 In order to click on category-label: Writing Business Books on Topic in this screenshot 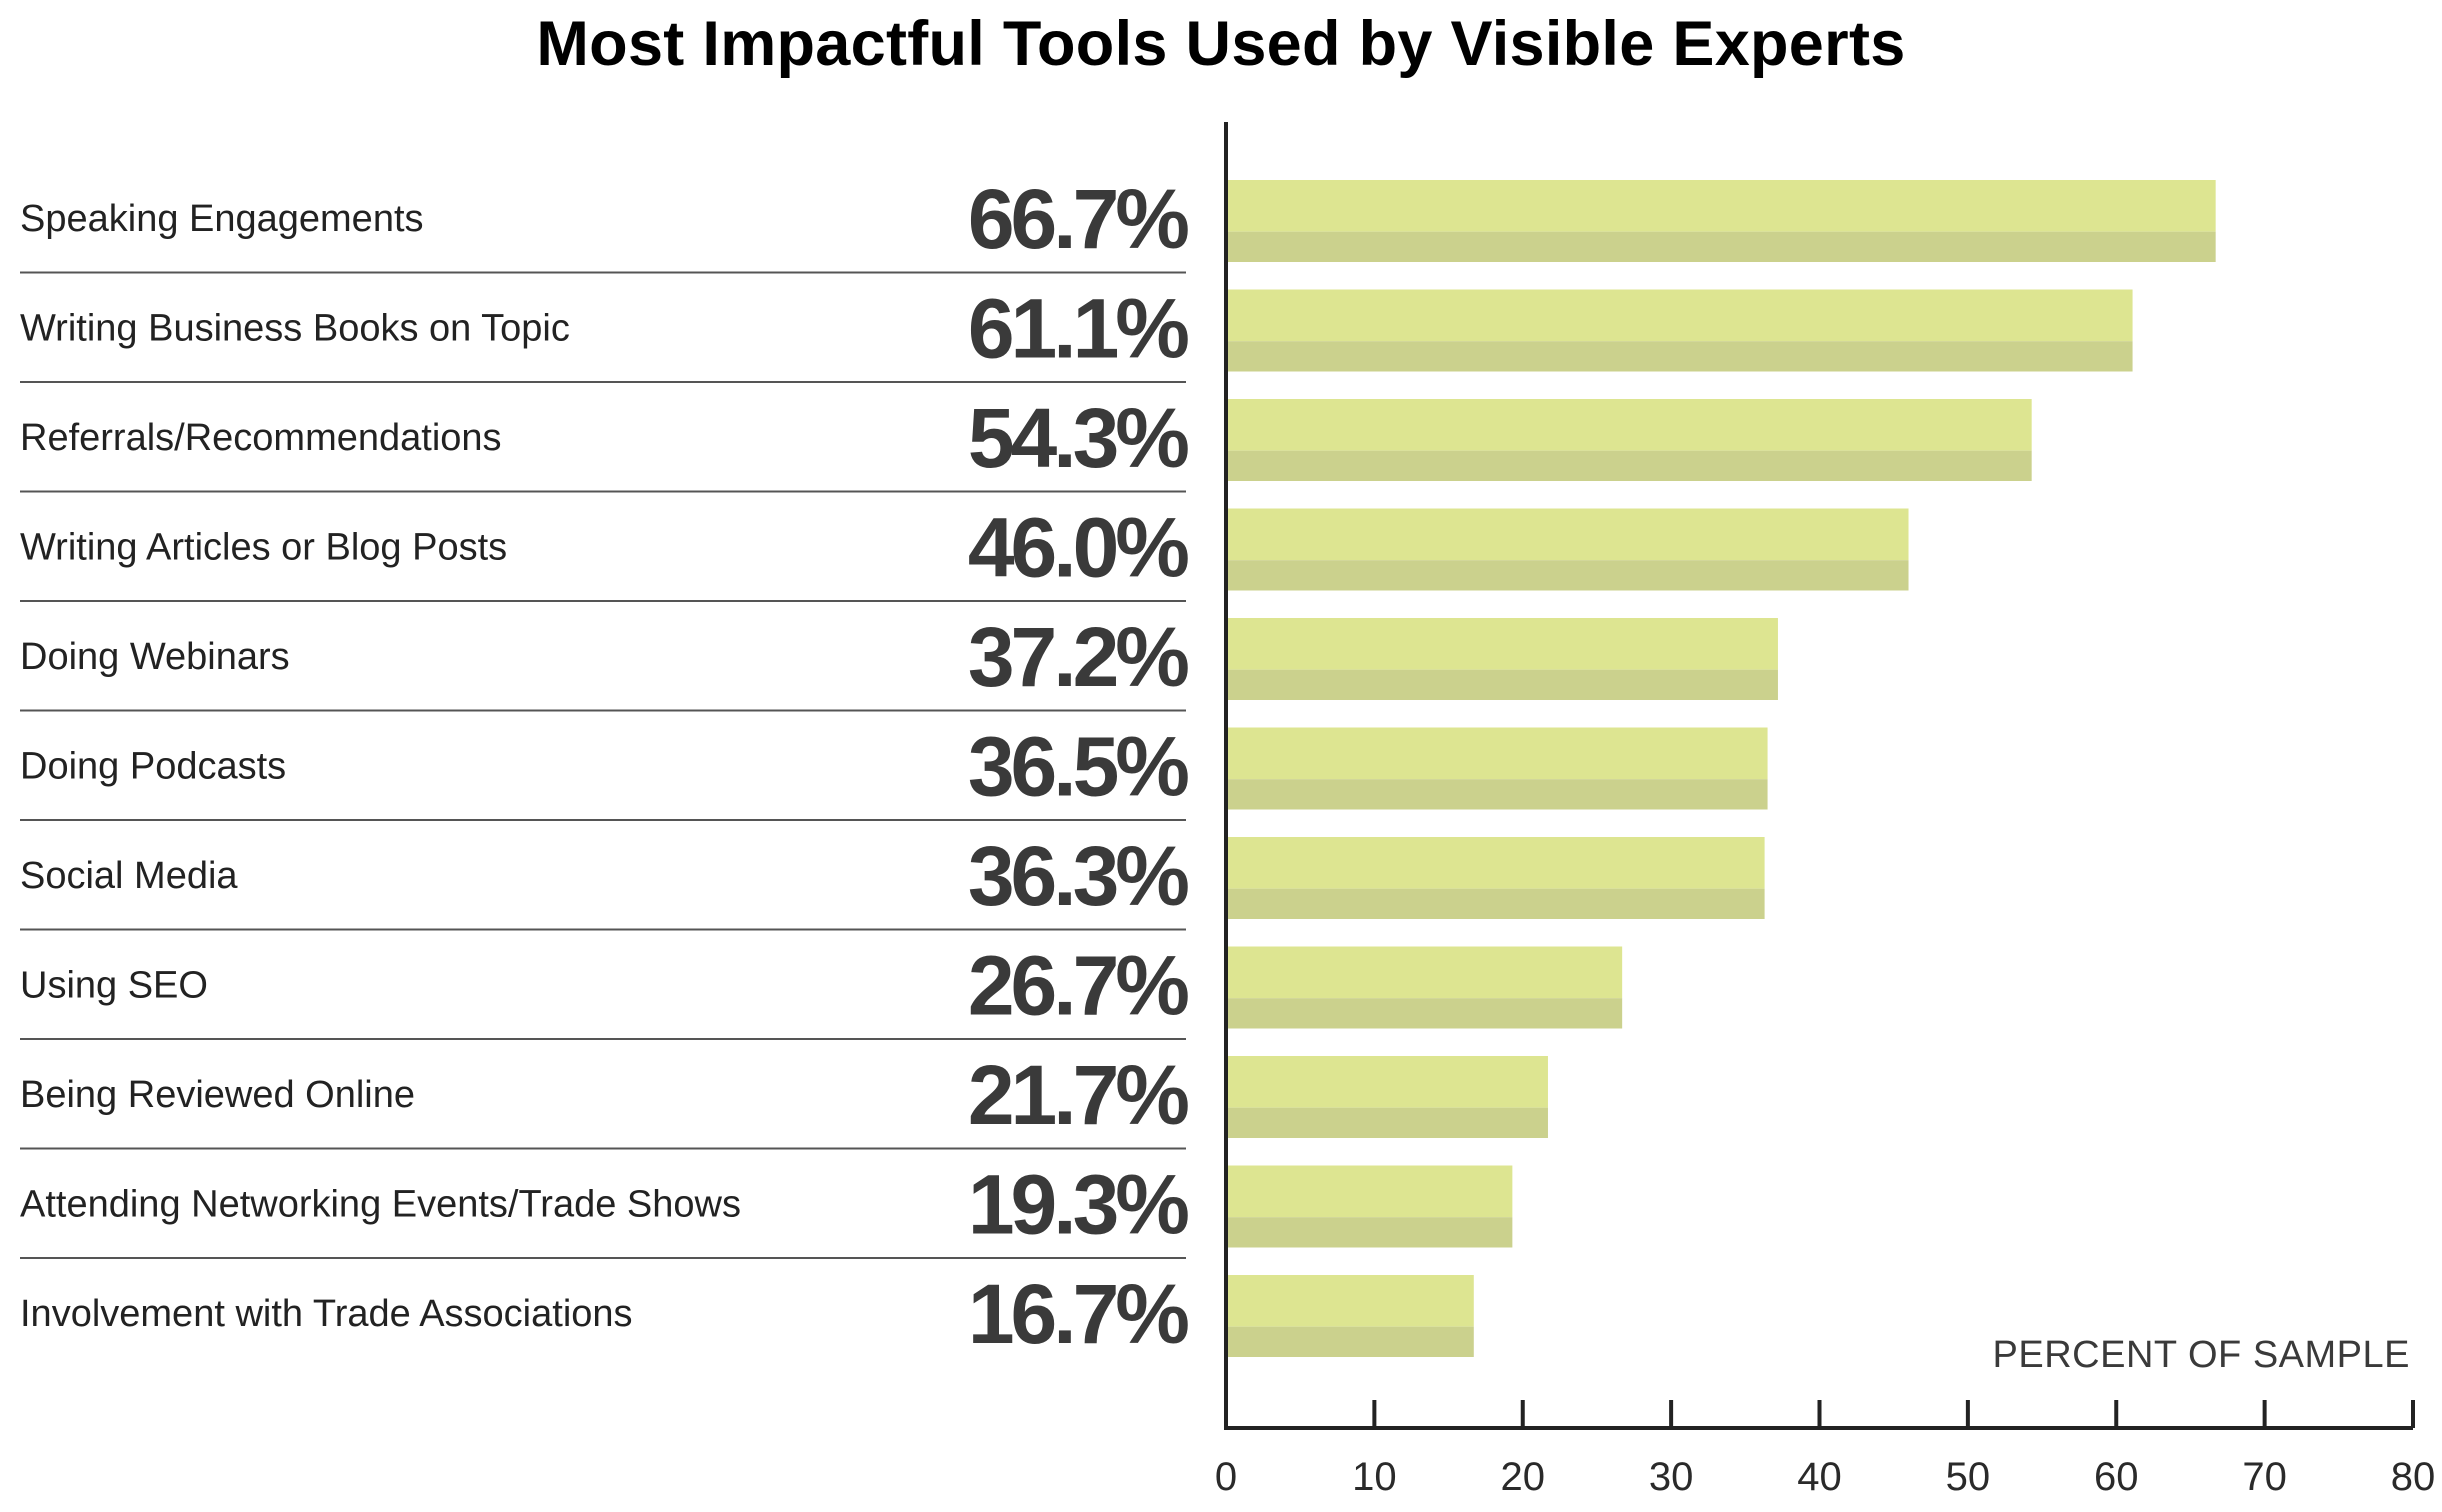, I will do `click(295, 328)`.